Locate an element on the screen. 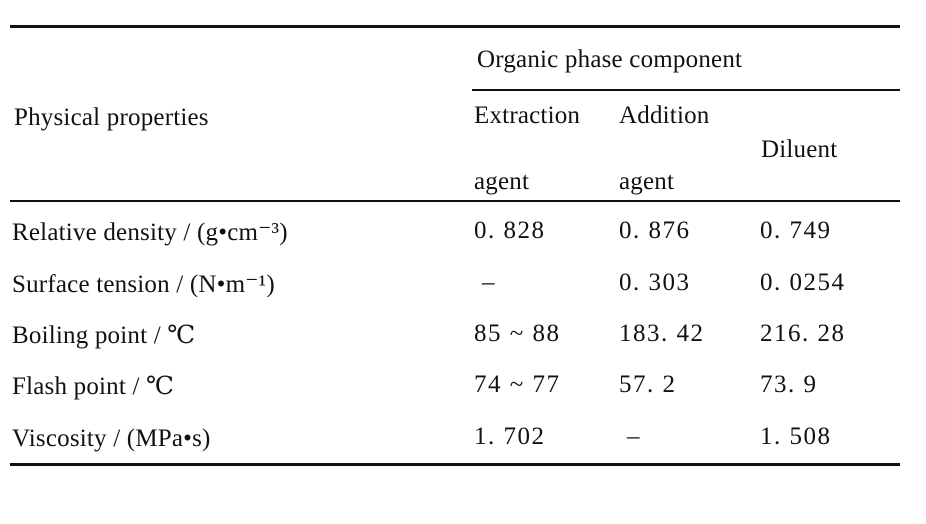  cell-value: 57. 2 is located at coordinates (648, 384).